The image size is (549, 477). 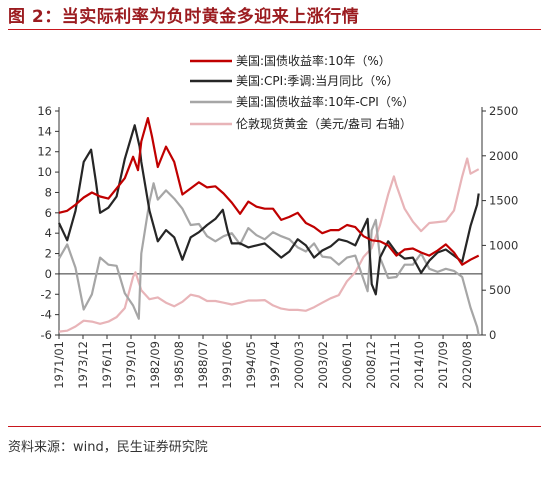 I want to click on right-tick-label: 2500, so click(x=503, y=111).